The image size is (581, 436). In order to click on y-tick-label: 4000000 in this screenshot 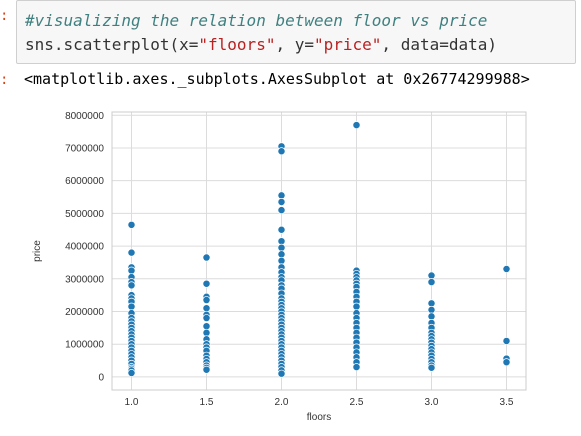, I will do `click(84, 247)`.